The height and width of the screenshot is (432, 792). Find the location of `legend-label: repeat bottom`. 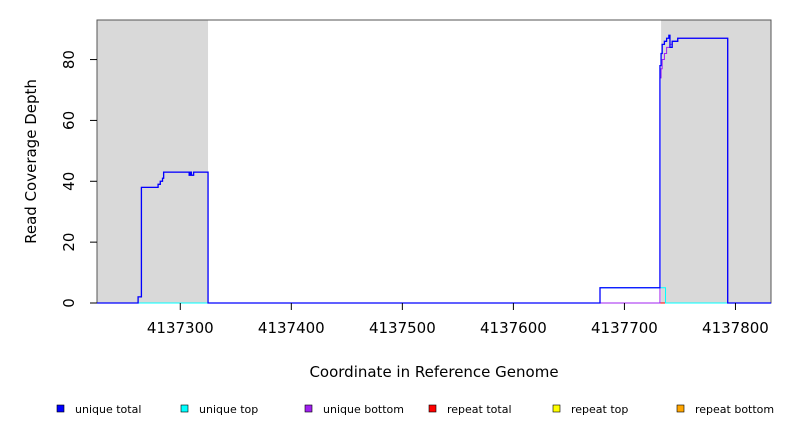

legend-label: repeat bottom is located at coordinates (734, 409).